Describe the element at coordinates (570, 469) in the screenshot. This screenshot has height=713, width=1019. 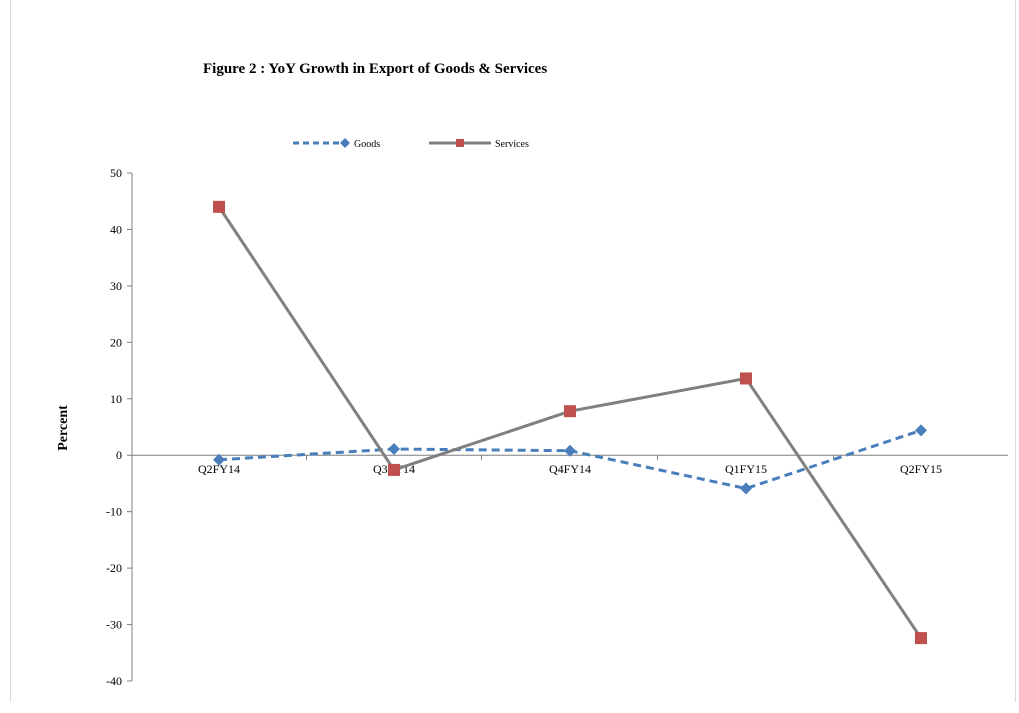
I see `x-tick-label: Q4FY14` at that location.